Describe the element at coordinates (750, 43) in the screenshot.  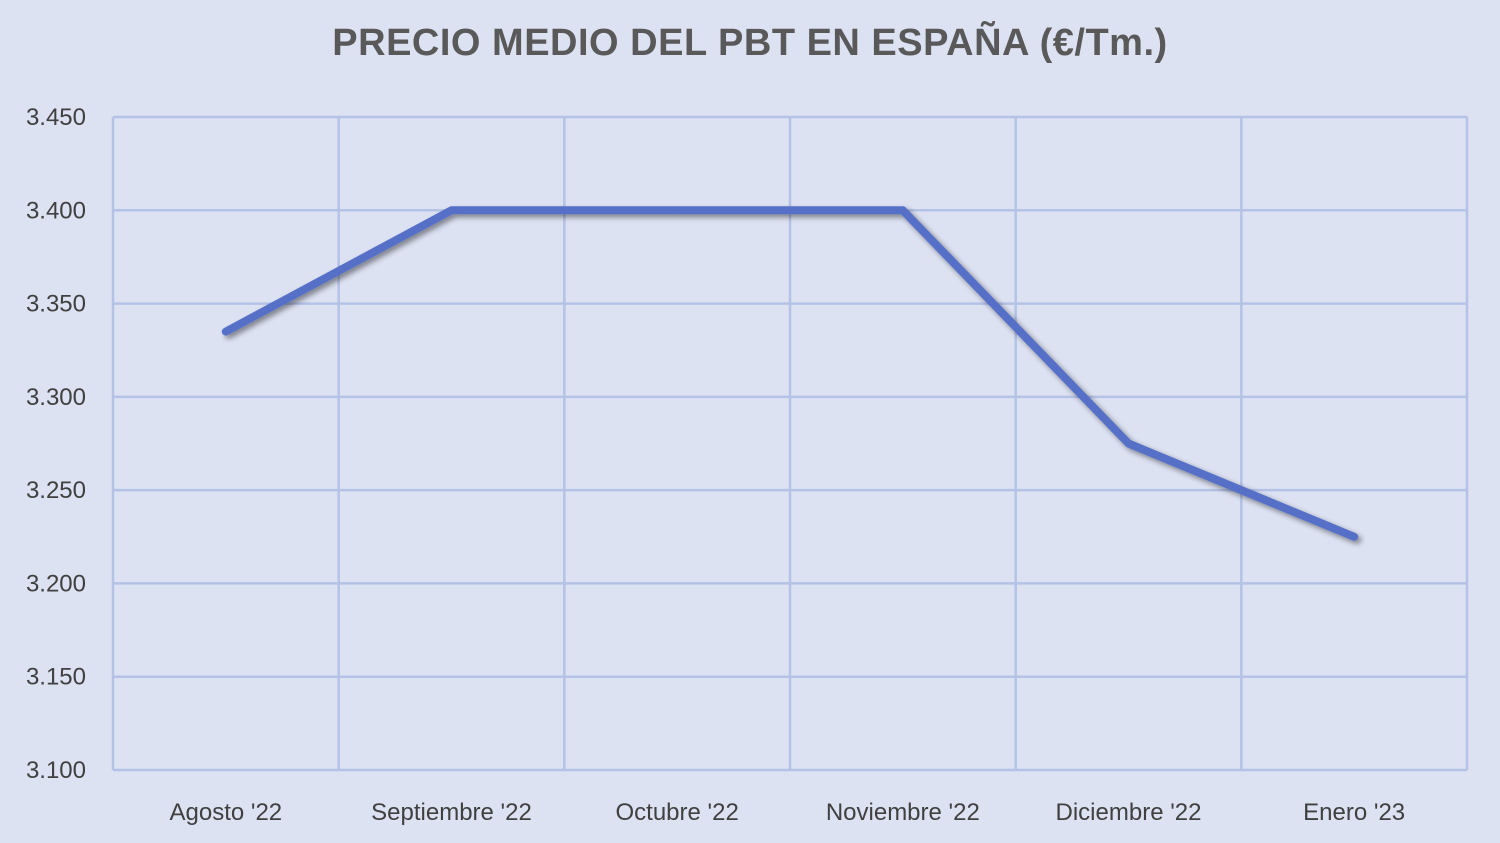
I see `chart-title: PRECIO MEDIO DEL PBT EN ESPAÑA (€/Tm.)` at that location.